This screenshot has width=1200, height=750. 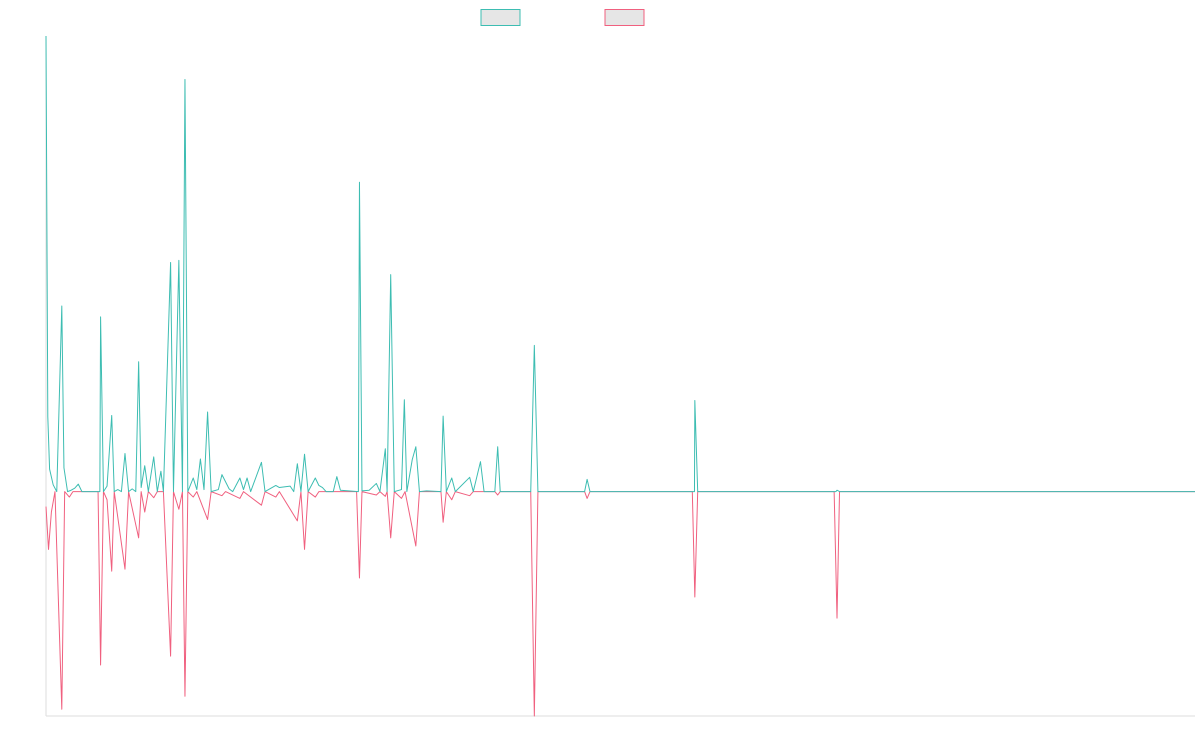 What do you see at coordinates (562, 17) in the screenshot?
I see `legend` at bounding box center [562, 17].